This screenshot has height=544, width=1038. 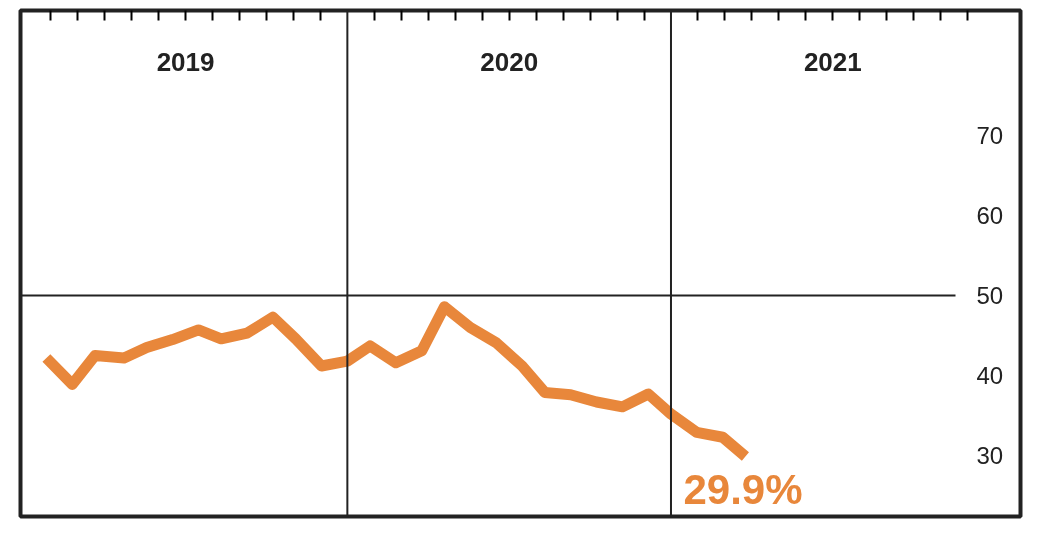 I want to click on y-tick-label: 30, so click(x=990, y=456).